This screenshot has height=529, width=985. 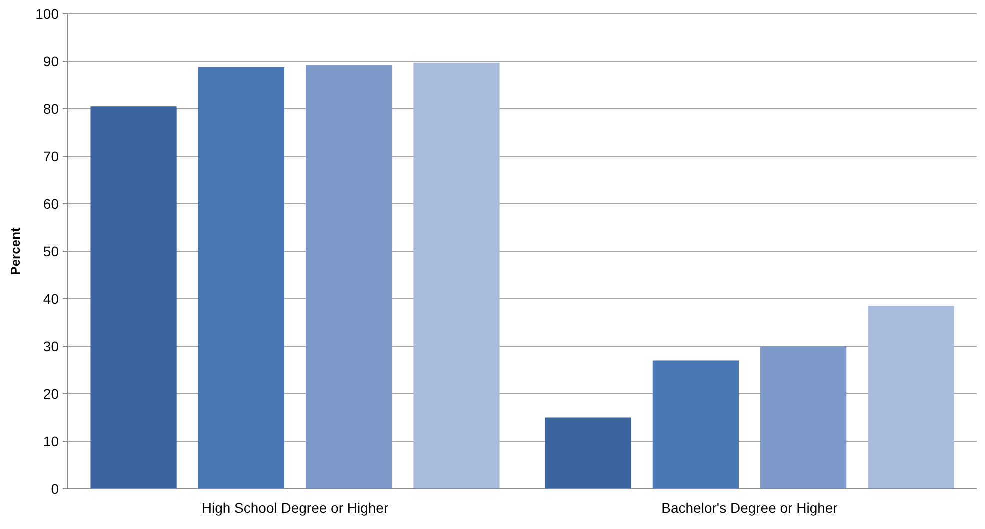 I want to click on y-tick-label: 50, so click(x=51, y=251).